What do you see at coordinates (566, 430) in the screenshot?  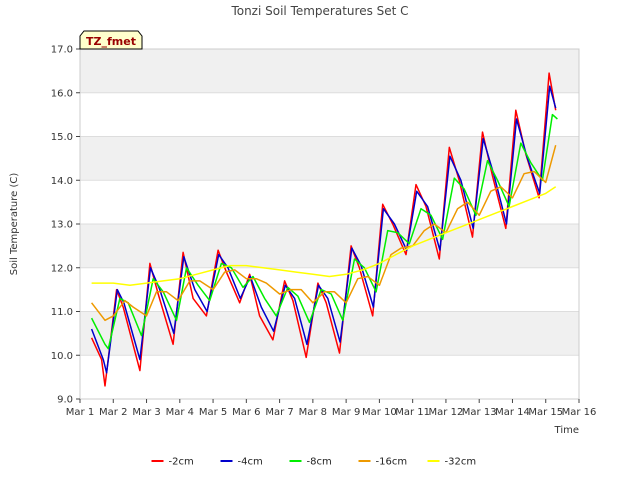 I see `x-axis-title: Time` at bounding box center [566, 430].